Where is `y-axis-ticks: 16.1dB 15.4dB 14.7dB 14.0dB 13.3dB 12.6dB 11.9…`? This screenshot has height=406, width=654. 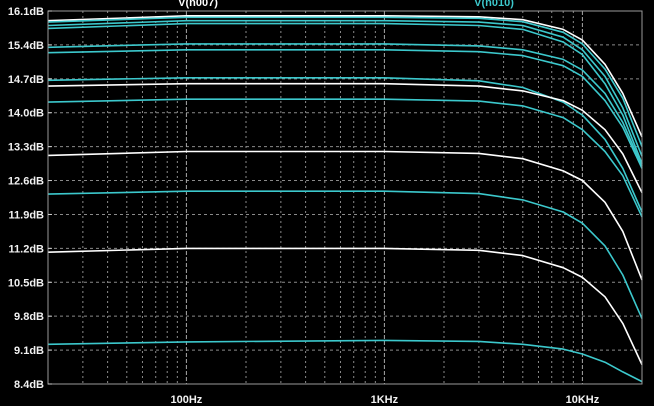
y-axis-ticks: 16.1dB 15.4dB 14.7dB 14.0dB 13.3dB 12.6dB 11.9… is located at coordinates (30, 198).